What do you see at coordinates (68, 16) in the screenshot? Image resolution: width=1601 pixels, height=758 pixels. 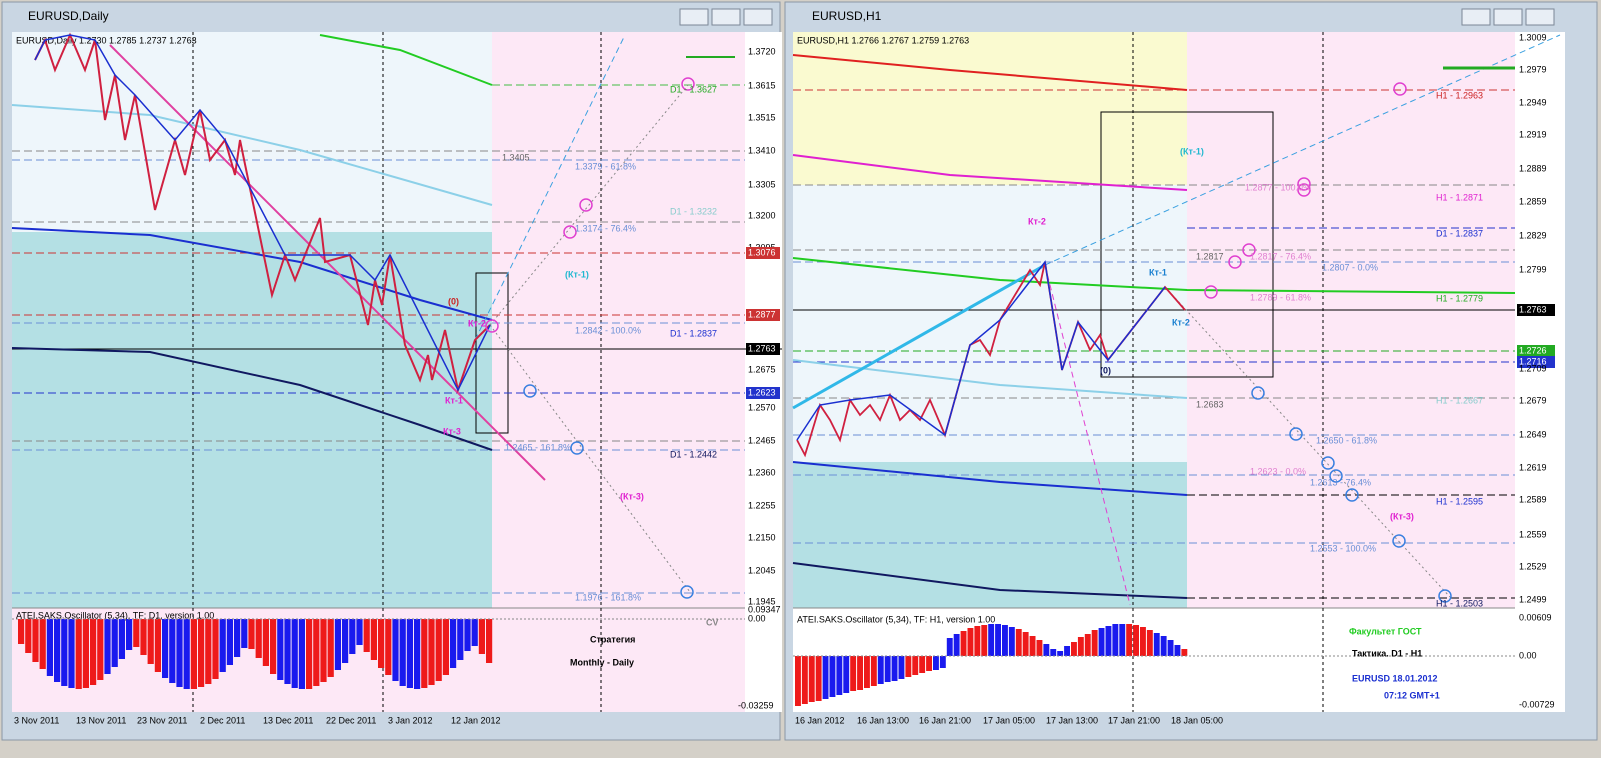 I see `window-title: EURUSD,Daily` at bounding box center [68, 16].